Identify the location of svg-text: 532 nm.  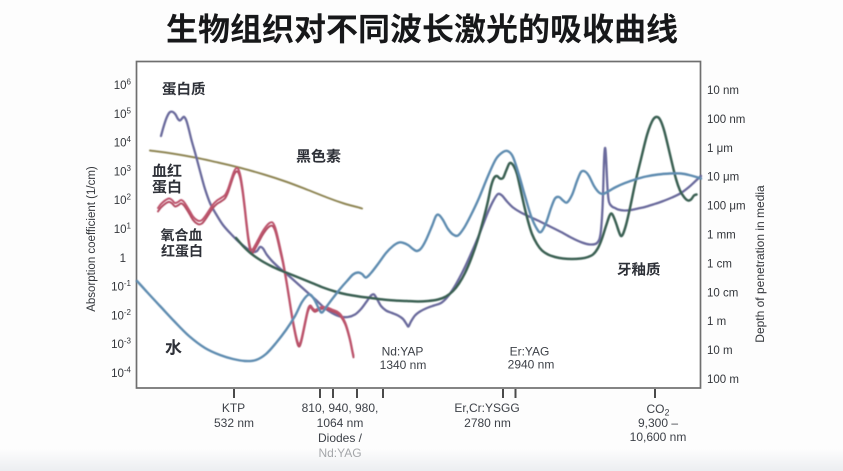
(234, 423).